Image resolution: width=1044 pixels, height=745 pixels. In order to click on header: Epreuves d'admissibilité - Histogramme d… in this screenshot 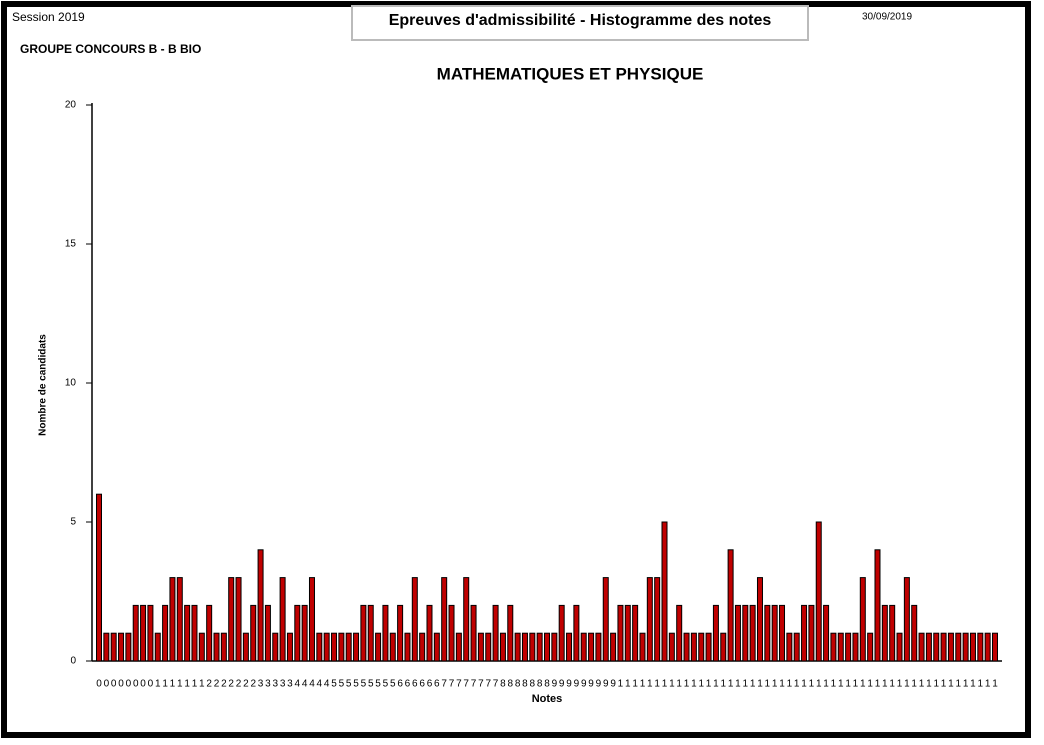, I will do `click(580, 20)`.